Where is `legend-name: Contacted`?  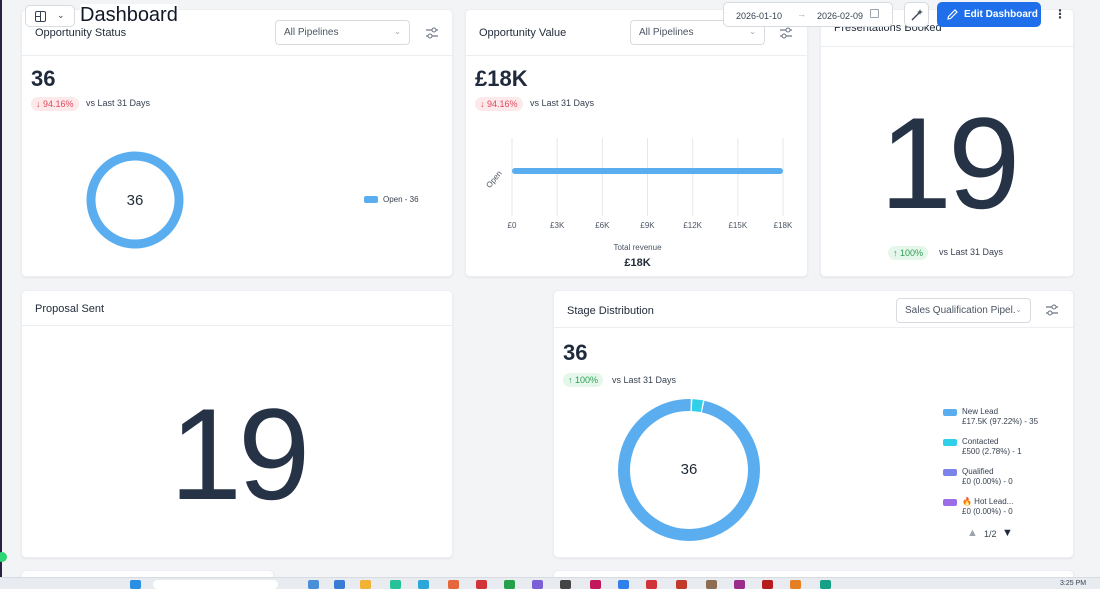 legend-name: Contacted is located at coordinates (980, 441).